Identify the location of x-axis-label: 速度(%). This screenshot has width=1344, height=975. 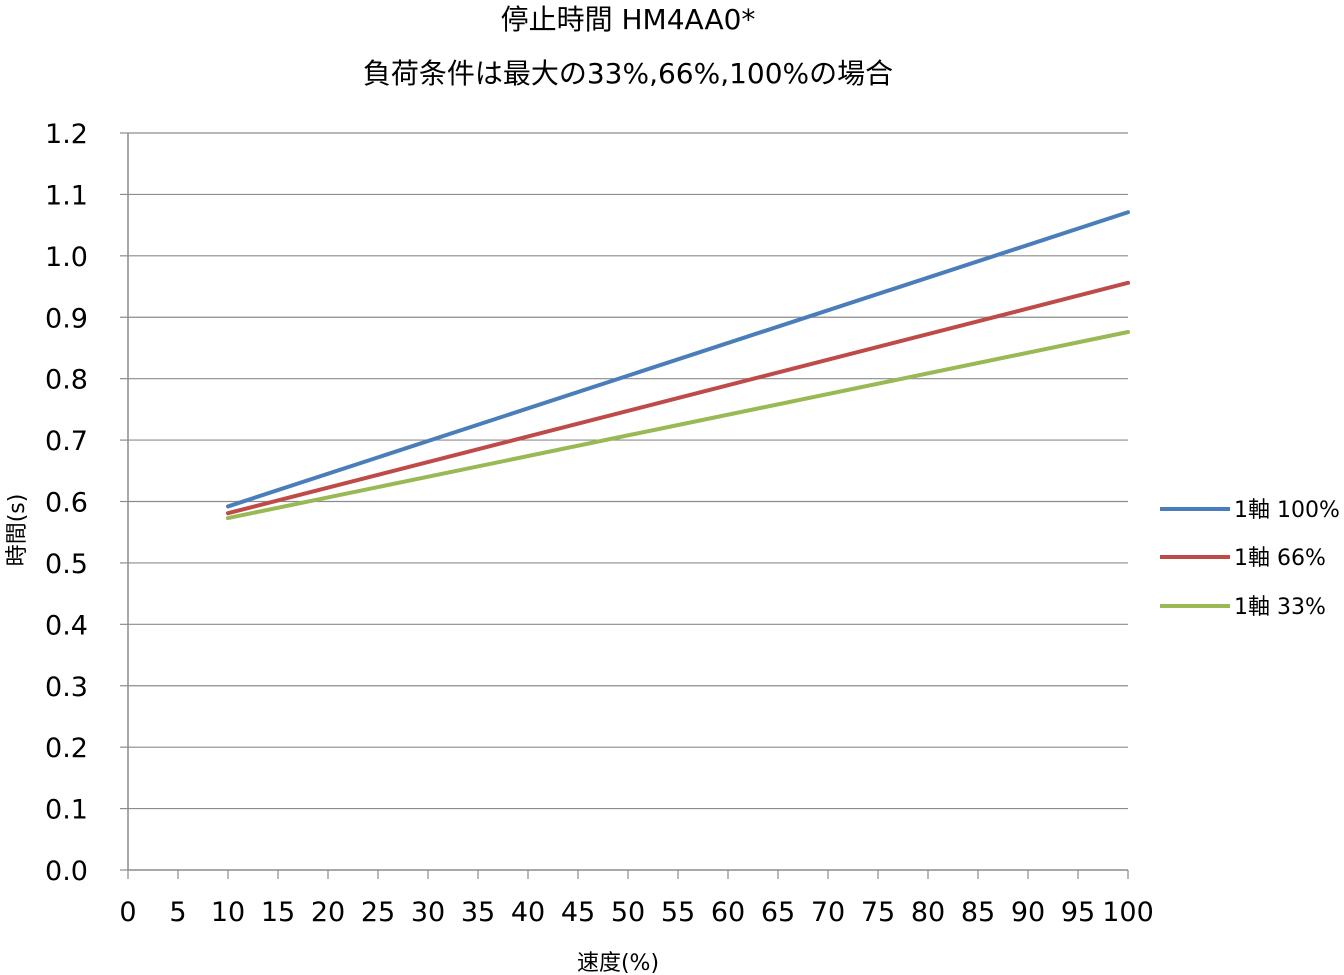
(618, 963).